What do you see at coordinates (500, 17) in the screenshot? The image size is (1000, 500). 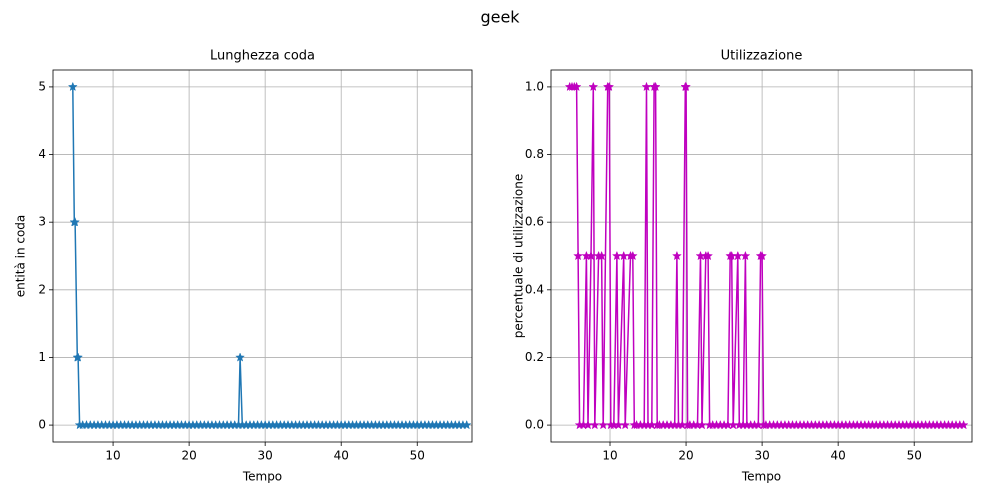 I see `figure-title: geek` at bounding box center [500, 17].